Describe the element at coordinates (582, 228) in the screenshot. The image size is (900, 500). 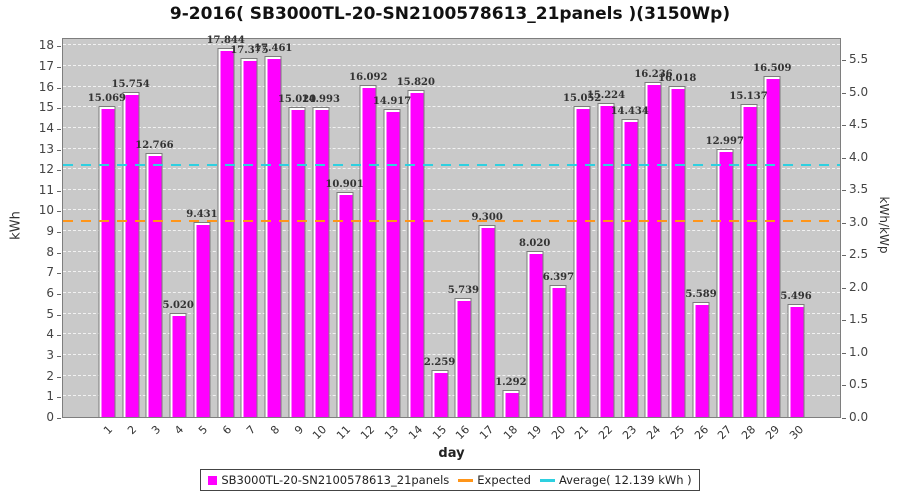
I see `bar-slot: 15.052` at that location.